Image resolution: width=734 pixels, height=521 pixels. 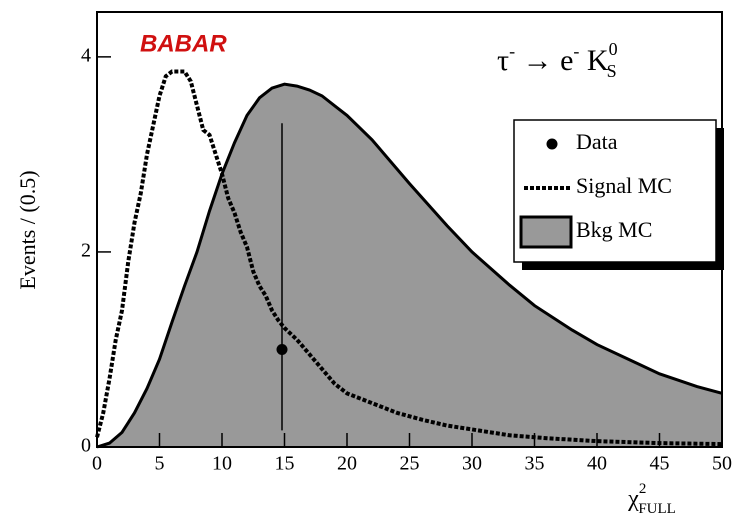 What do you see at coordinates (633, 499) in the screenshot?
I see `x-label-symbol: χ` at bounding box center [633, 499].